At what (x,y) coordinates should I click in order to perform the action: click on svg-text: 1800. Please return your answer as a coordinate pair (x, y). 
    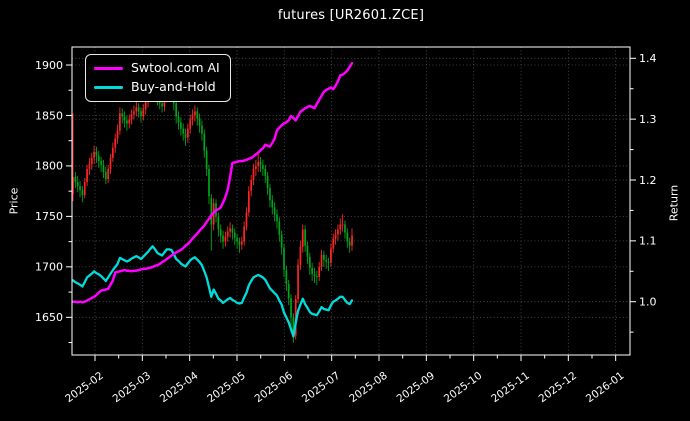
    Looking at the image, I should click on (49, 166).